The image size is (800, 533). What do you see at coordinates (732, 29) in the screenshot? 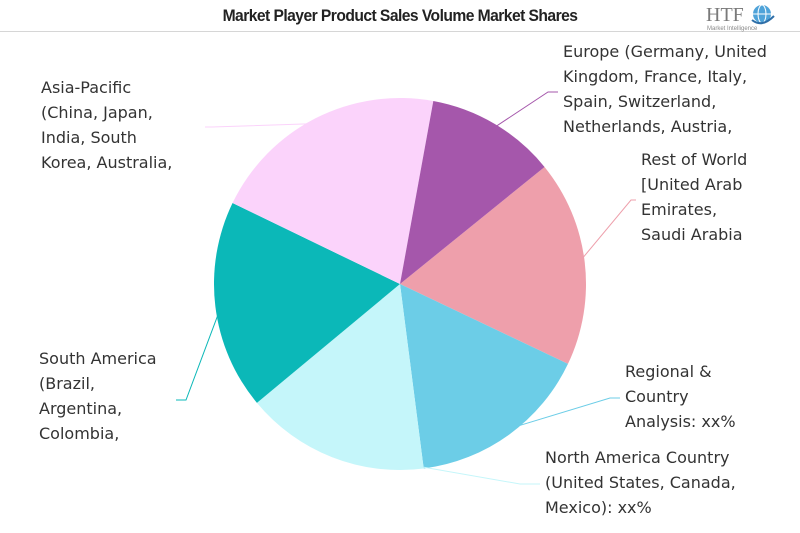
I see `logo-tagline: Market Intelligence` at bounding box center [732, 29].